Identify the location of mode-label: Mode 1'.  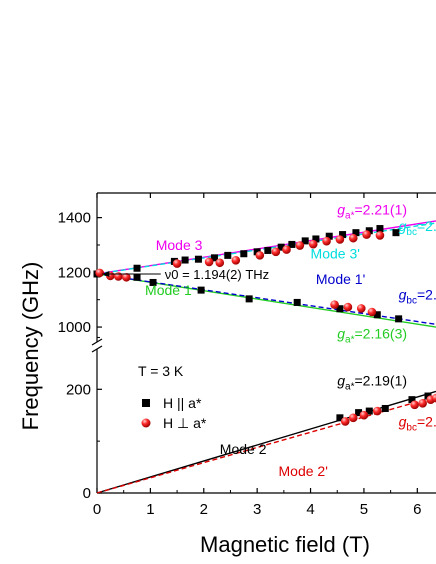
(340, 279).